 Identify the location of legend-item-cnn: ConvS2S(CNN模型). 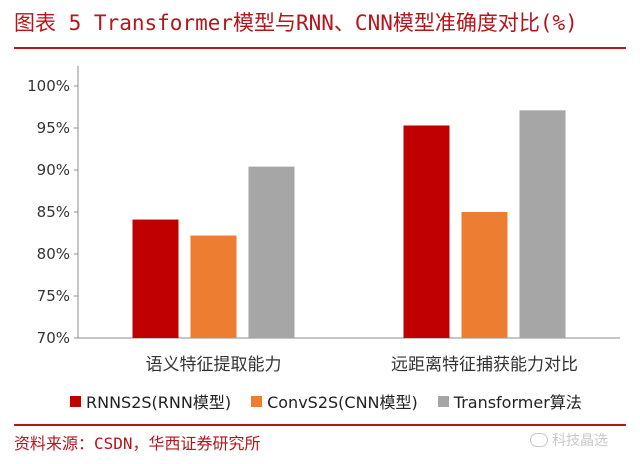
(334, 401).